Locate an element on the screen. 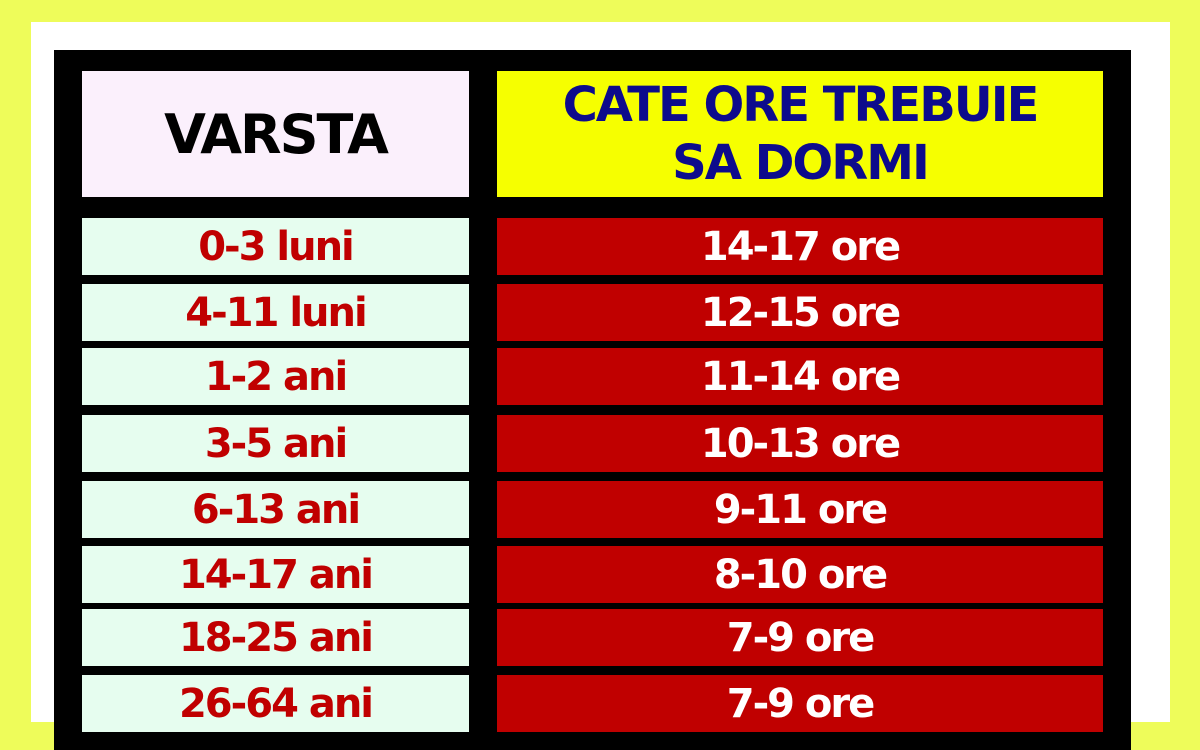  age-cell: 0-3 luni is located at coordinates (275, 246).